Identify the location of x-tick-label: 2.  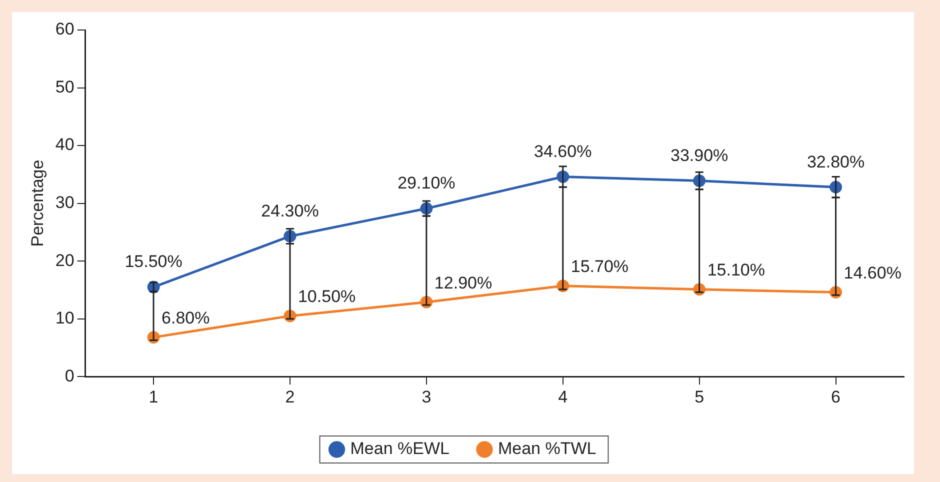
(290, 396).